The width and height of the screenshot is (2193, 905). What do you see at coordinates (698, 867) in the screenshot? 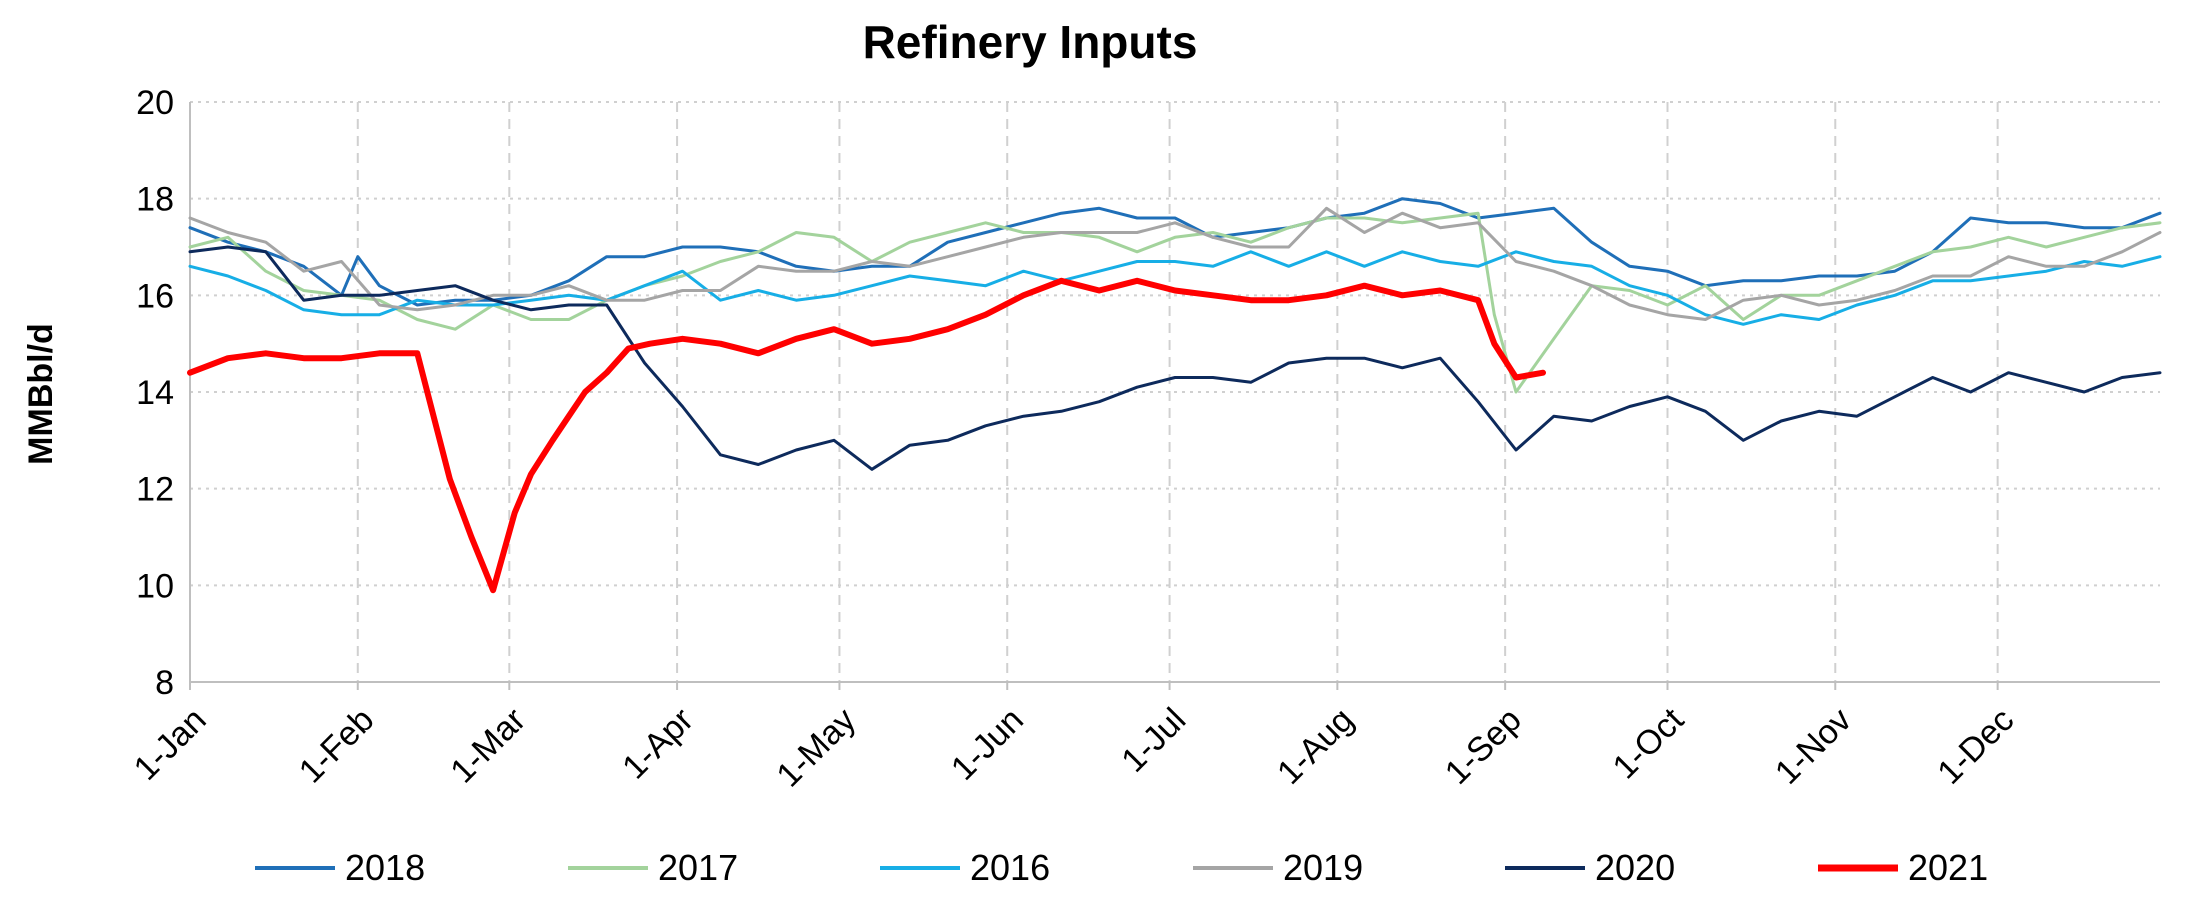
I see `legend-label-2017: 2017` at bounding box center [698, 867].